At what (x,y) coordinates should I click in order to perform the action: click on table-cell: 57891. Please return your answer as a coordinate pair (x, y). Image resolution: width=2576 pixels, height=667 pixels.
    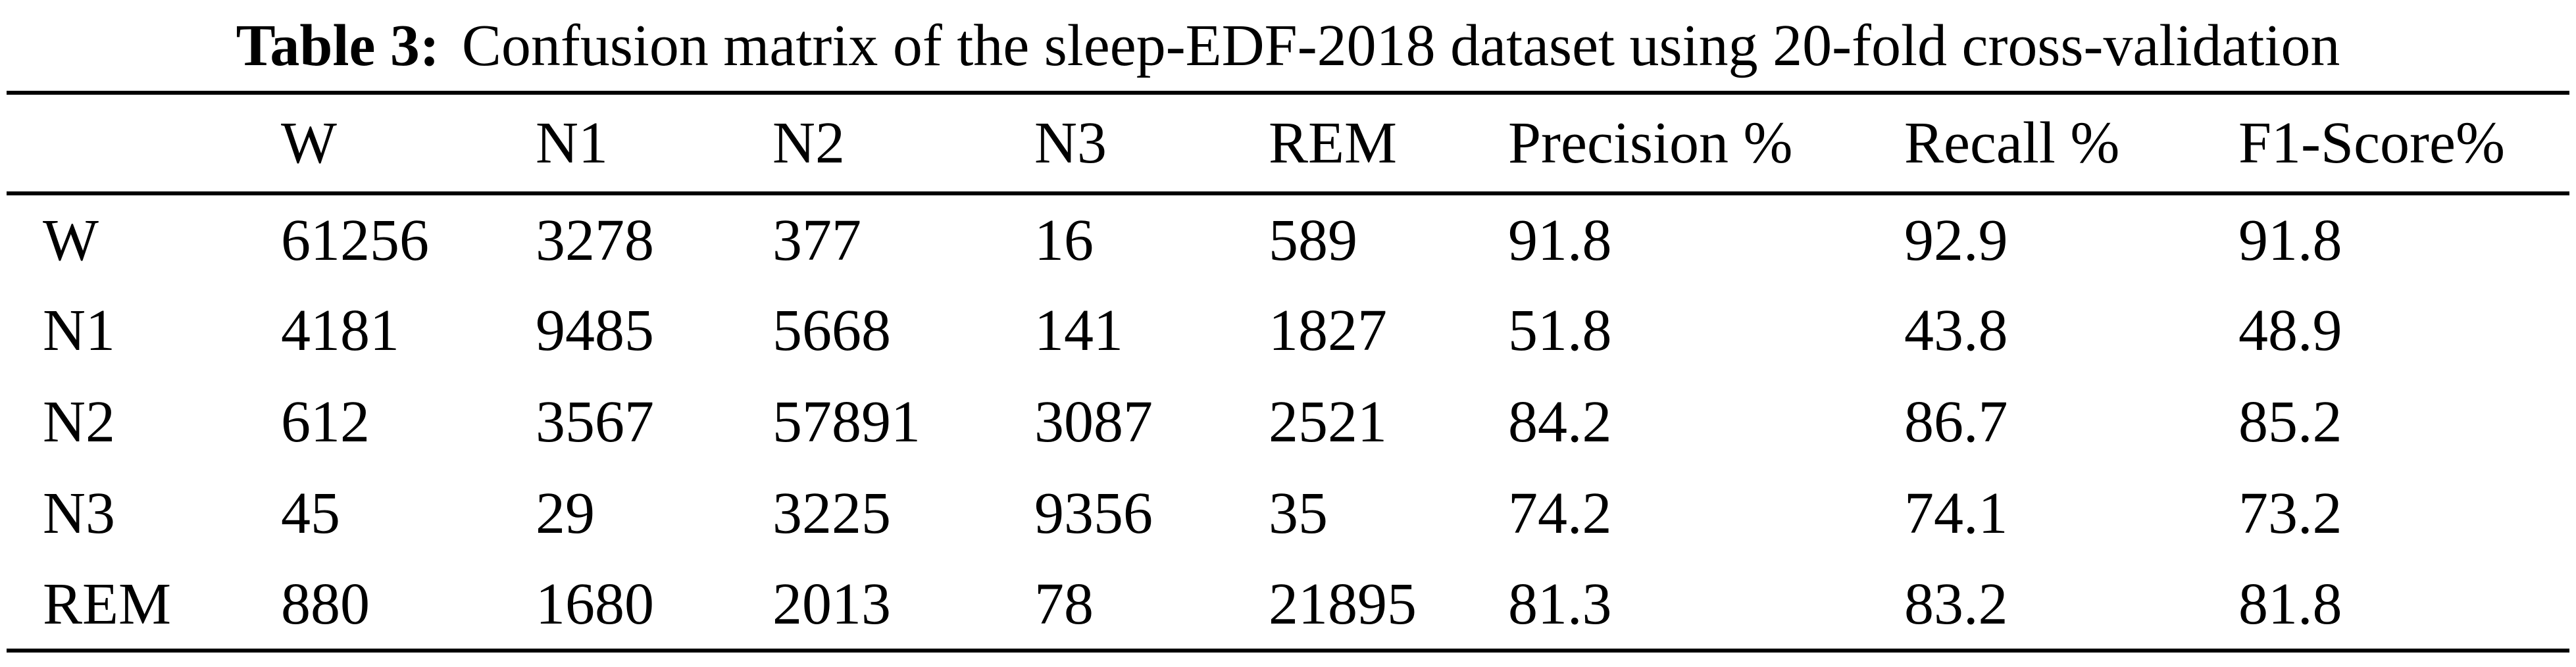
    Looking at the image, I should click on (847, 422).